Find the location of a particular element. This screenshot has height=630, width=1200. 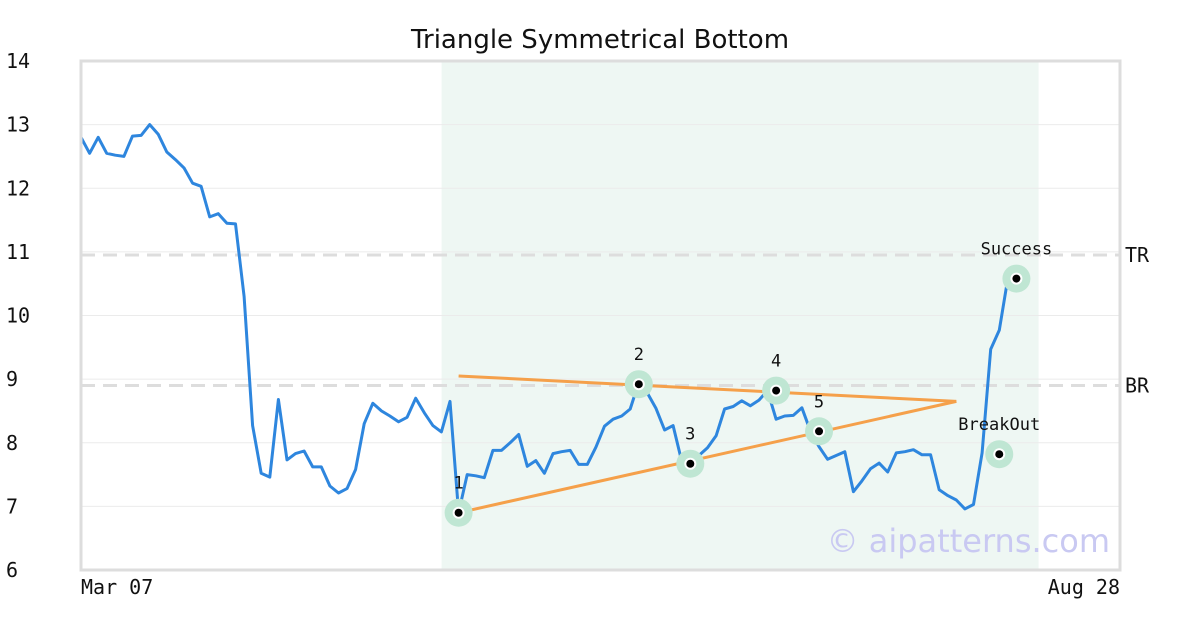

x-tick-label: Mar 07 is located at coordinates (117, 587).